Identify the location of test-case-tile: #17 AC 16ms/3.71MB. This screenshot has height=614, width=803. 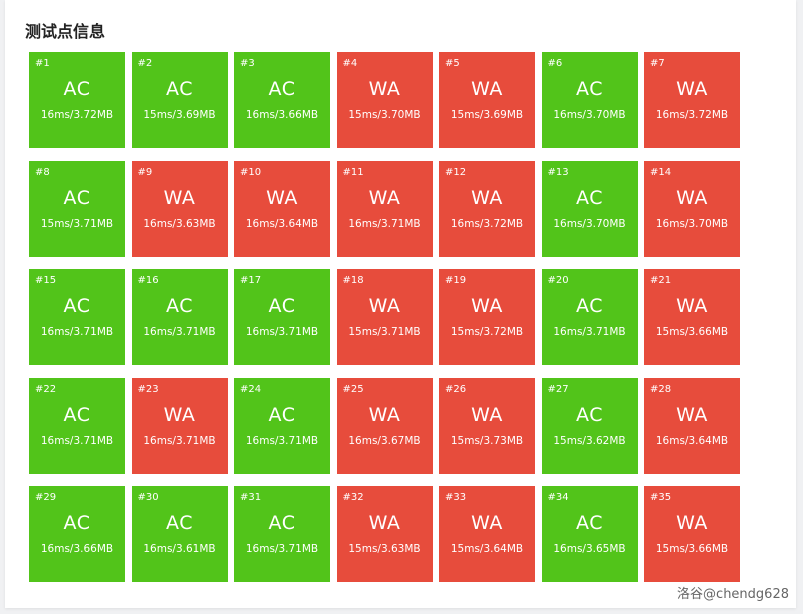
(282, 317).